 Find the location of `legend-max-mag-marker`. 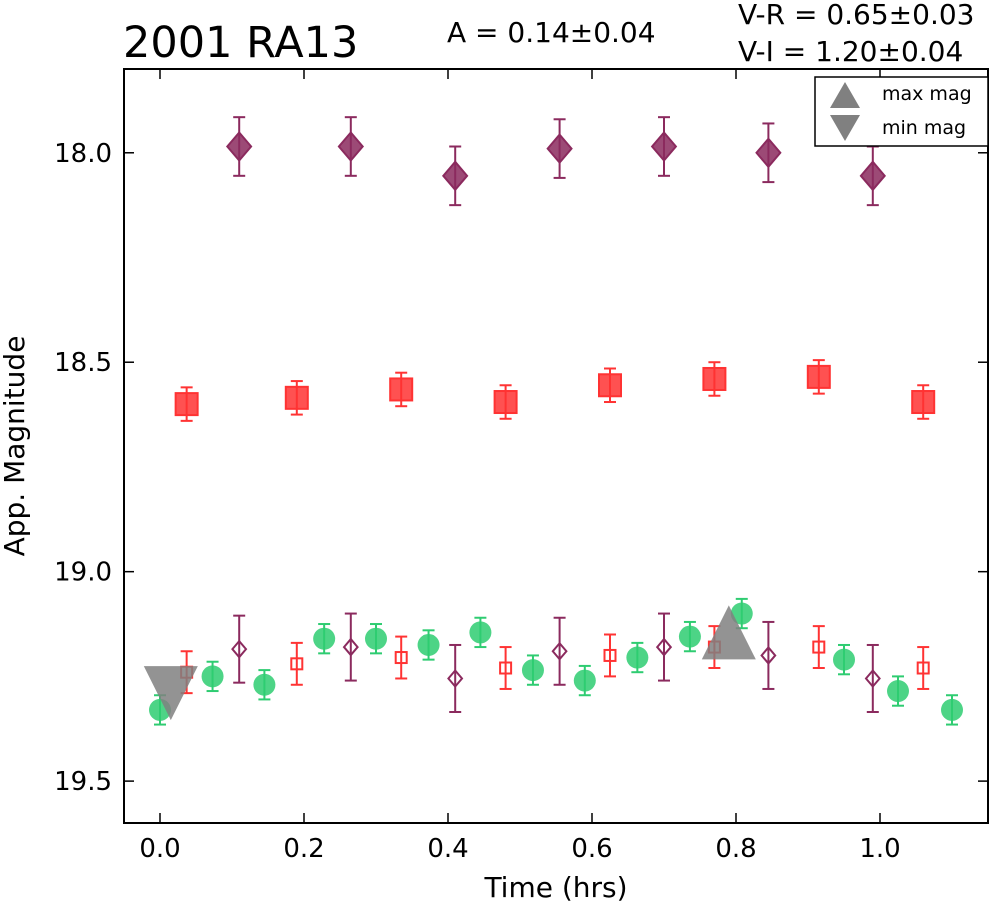

legend-max-mag-marker is located at coordinates (845, 95).